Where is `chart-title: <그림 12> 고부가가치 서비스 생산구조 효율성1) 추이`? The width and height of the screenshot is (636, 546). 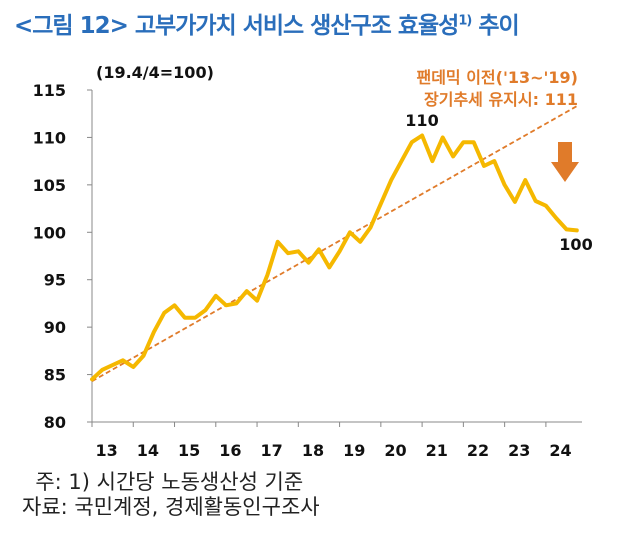 chart-title: <그림 12> 고부가가치 서비스 생산구조 효율성1) 추이 is located at coordinates (267, 23).